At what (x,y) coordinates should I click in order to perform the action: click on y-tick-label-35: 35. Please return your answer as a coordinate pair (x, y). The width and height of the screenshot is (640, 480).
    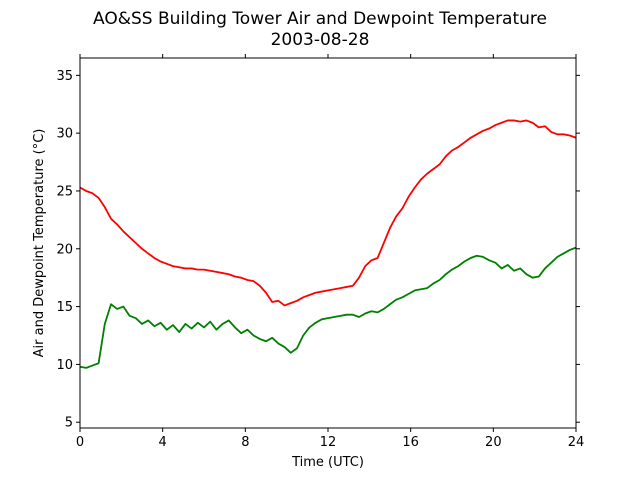
    Looking at the image, I should click on (64, 76).